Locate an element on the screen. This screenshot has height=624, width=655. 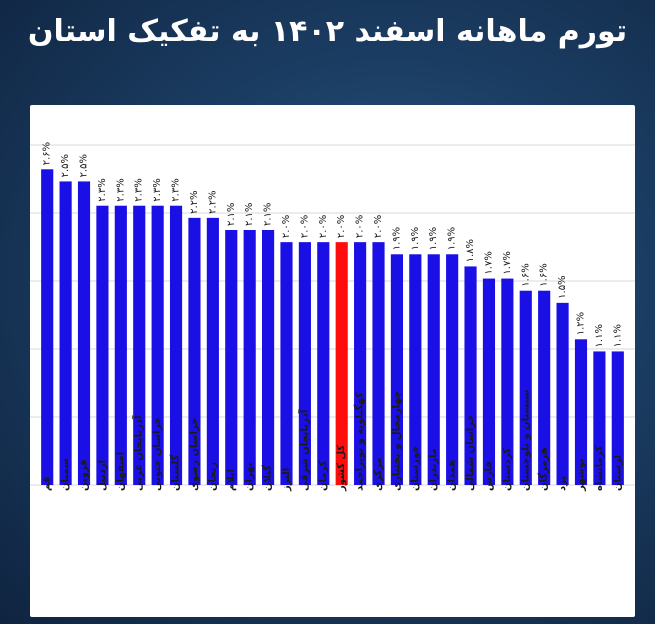
category-label: تهران is located at coordinates (249, 476).